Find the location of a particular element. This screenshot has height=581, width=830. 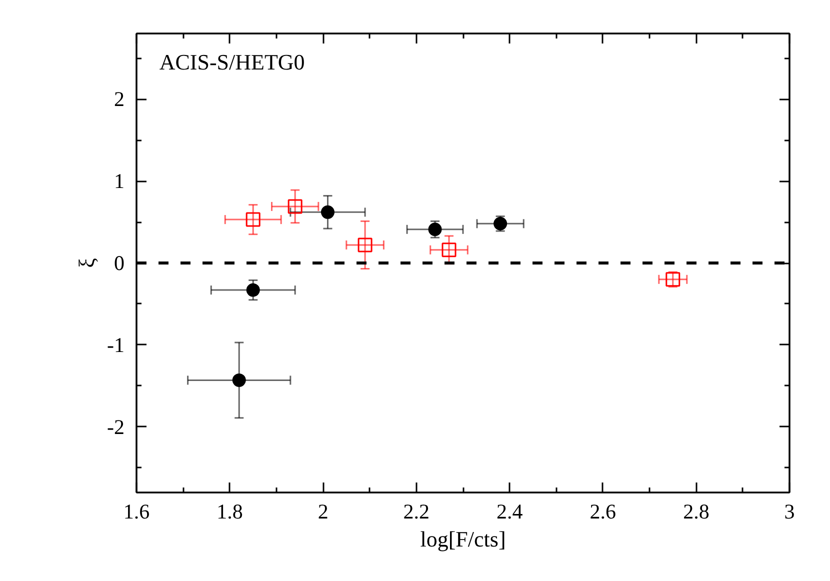

y-tick-label: 0 is located at coordinates (119, 263).